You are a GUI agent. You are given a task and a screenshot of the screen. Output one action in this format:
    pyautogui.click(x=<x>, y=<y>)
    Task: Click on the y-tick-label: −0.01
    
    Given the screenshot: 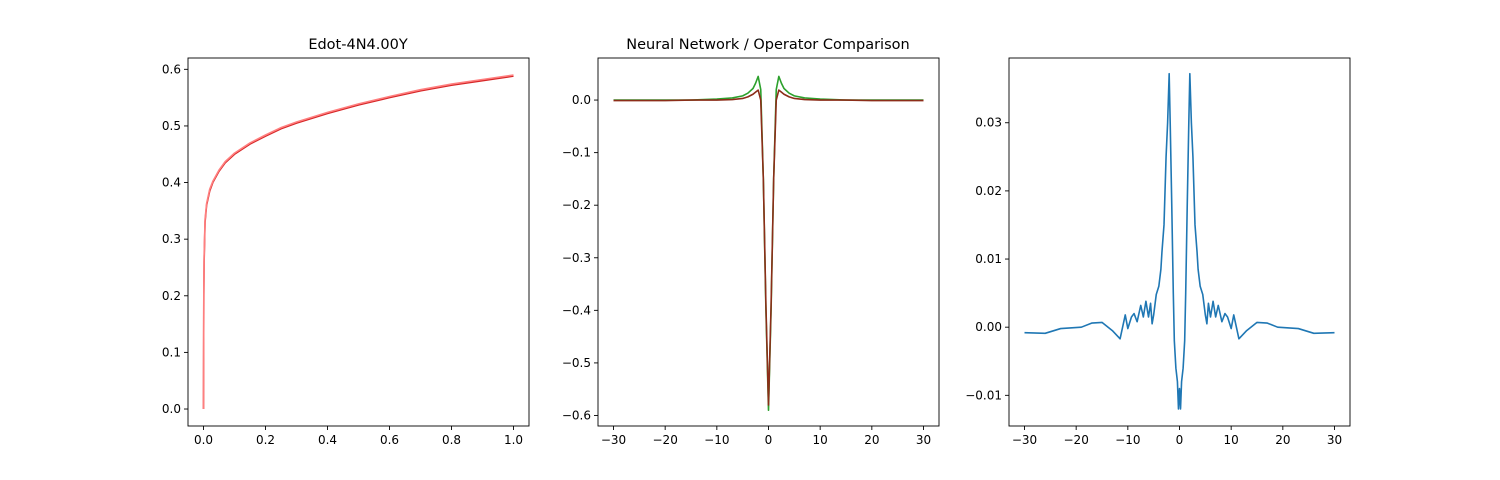 What is the action you would take?
    pyautogui.click(x=983, y=395)
    